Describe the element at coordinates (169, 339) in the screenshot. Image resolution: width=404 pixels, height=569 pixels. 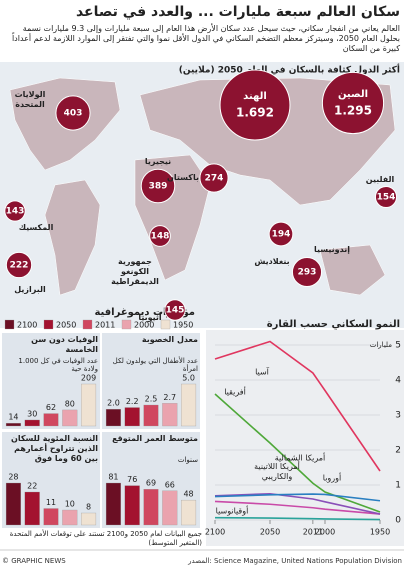
I see `panel-title: معدل الخصوبة` at that location.